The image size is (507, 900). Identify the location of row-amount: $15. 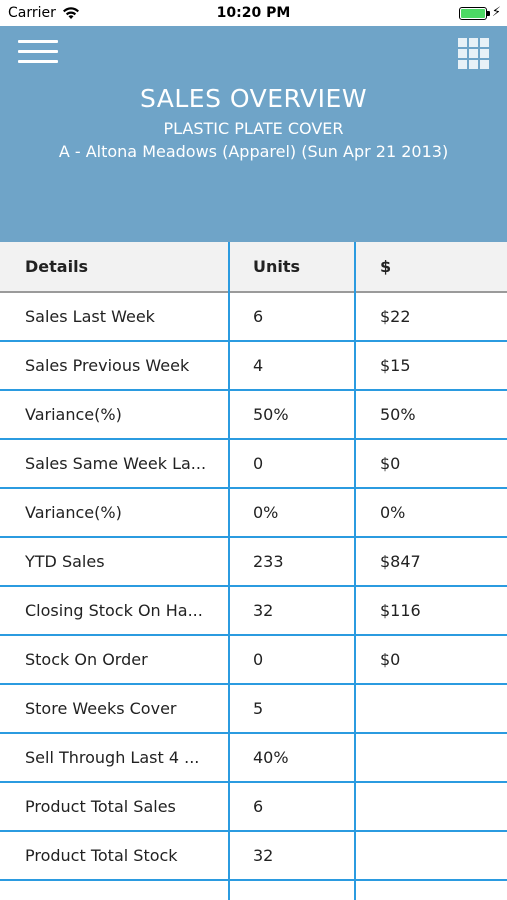
(395, 365).